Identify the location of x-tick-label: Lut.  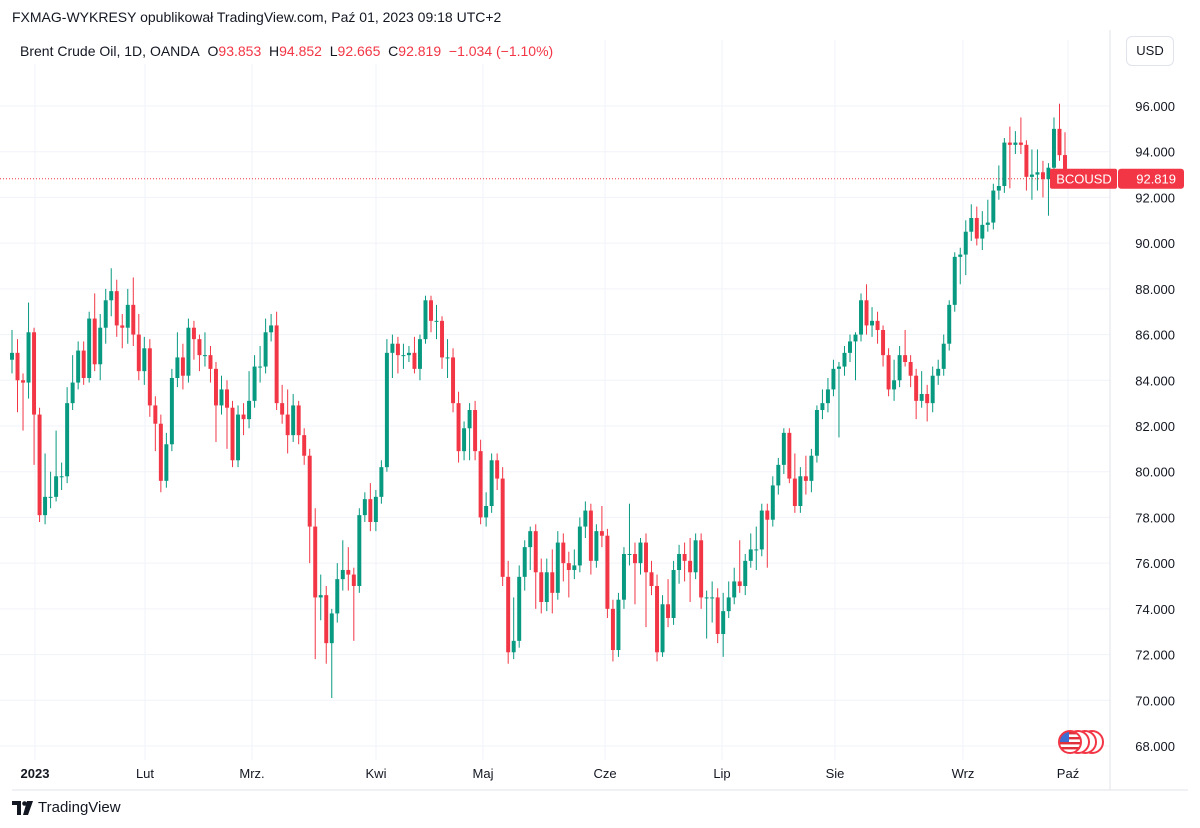
(145, 773).